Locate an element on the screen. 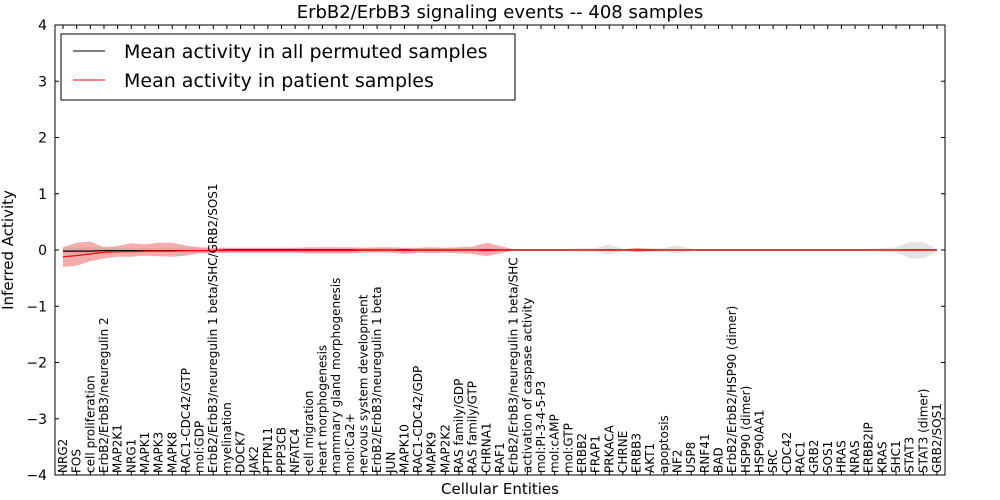  category-label: FOS is located at coordinates (77, 461).